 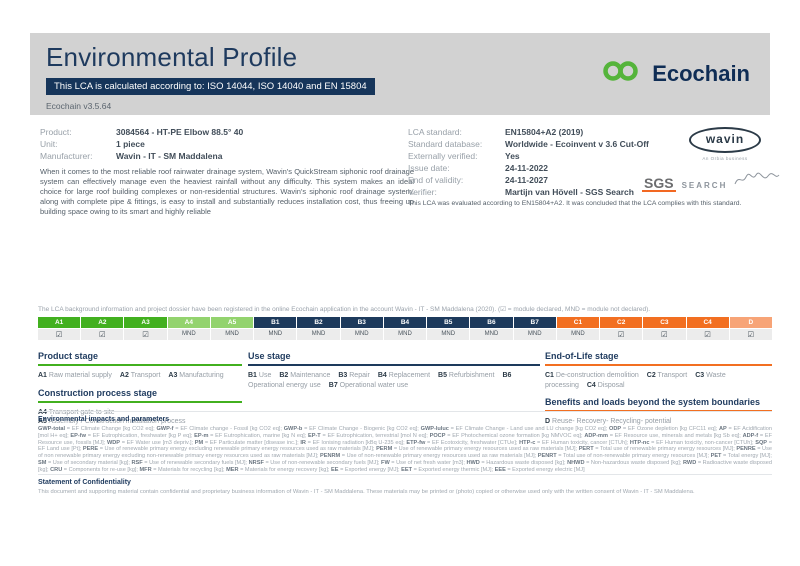 What do you see at coordinates (707, 328) in the screenshot?
I see `module-column-C4: C4 ☑` at bounding box center [707, 328].